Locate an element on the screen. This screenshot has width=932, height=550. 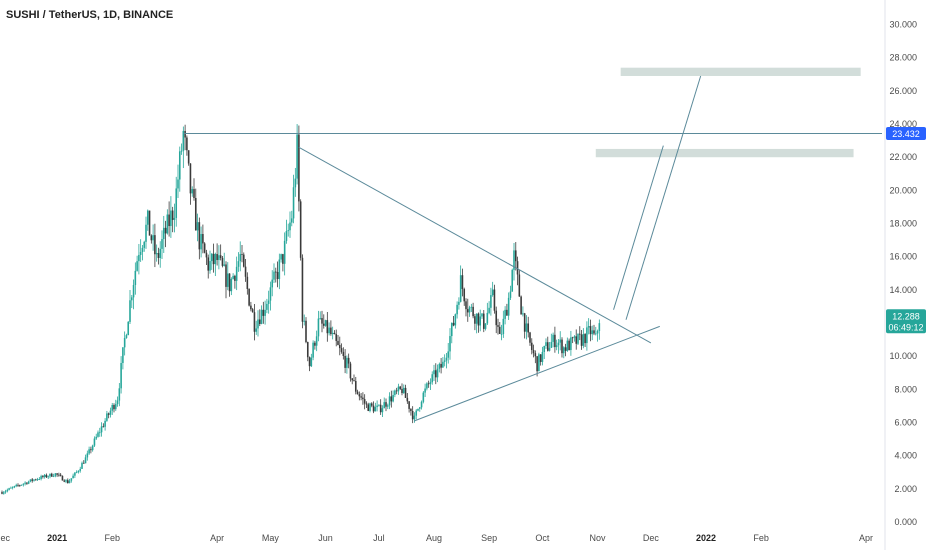
x-tick-label: Dec is located at coordinates (651, 538).